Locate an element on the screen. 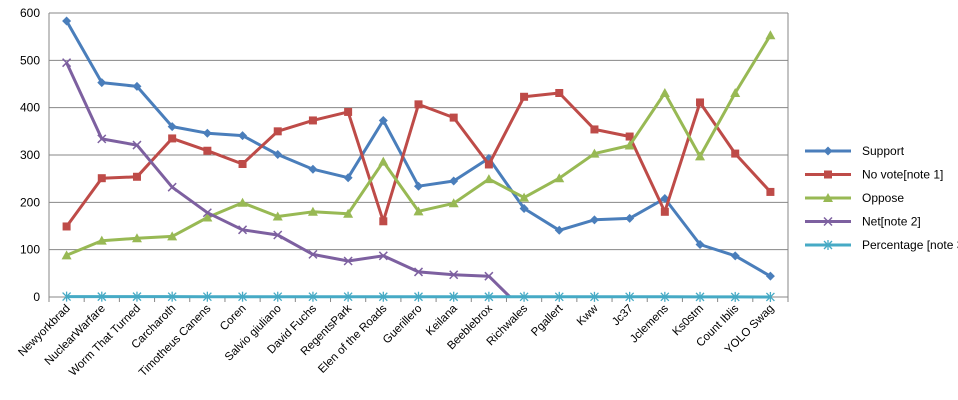  x-tick-label: Keilana is located at coordinates (442, 320).